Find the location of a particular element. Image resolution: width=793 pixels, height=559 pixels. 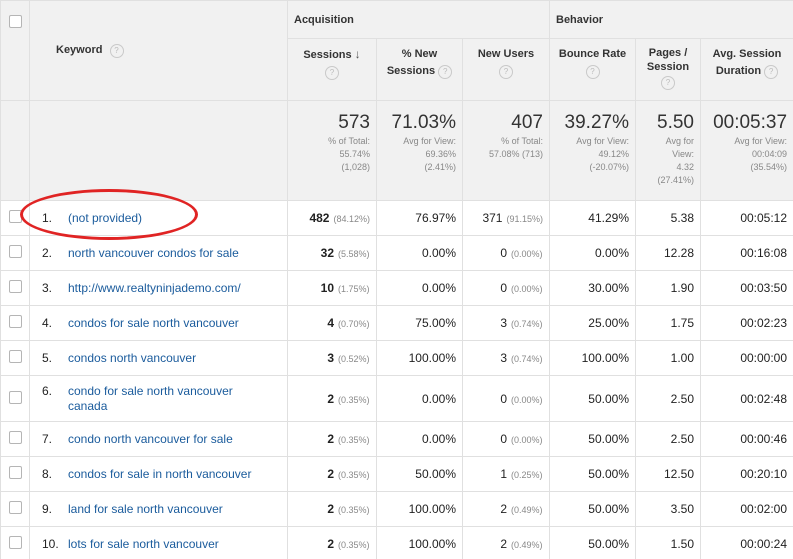

totals-duration-diff: (35.54%) is located at coordinates (769, 167).